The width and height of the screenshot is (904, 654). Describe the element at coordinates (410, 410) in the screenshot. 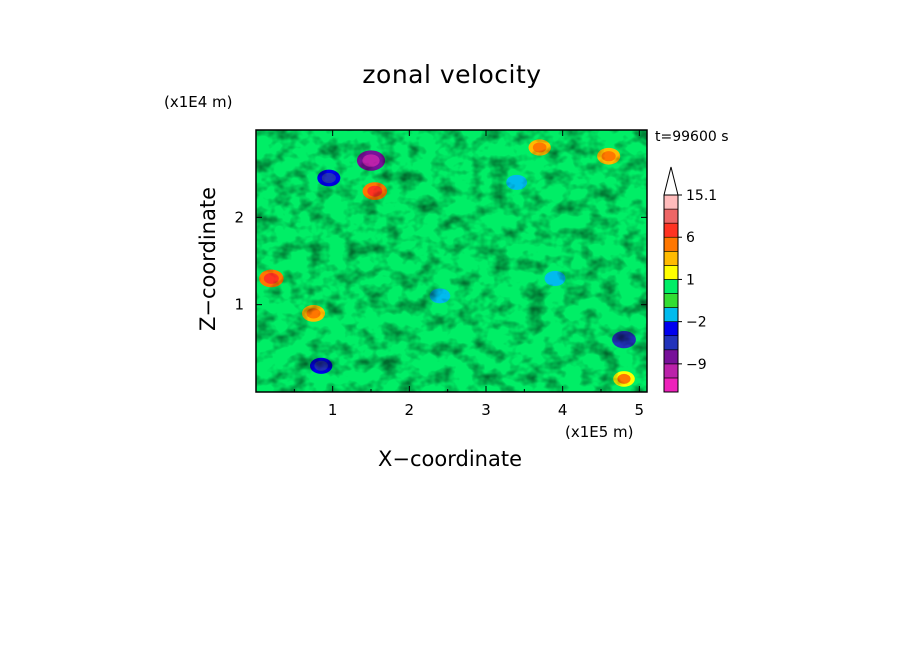

I see `x-tick-label: 2` at that location.